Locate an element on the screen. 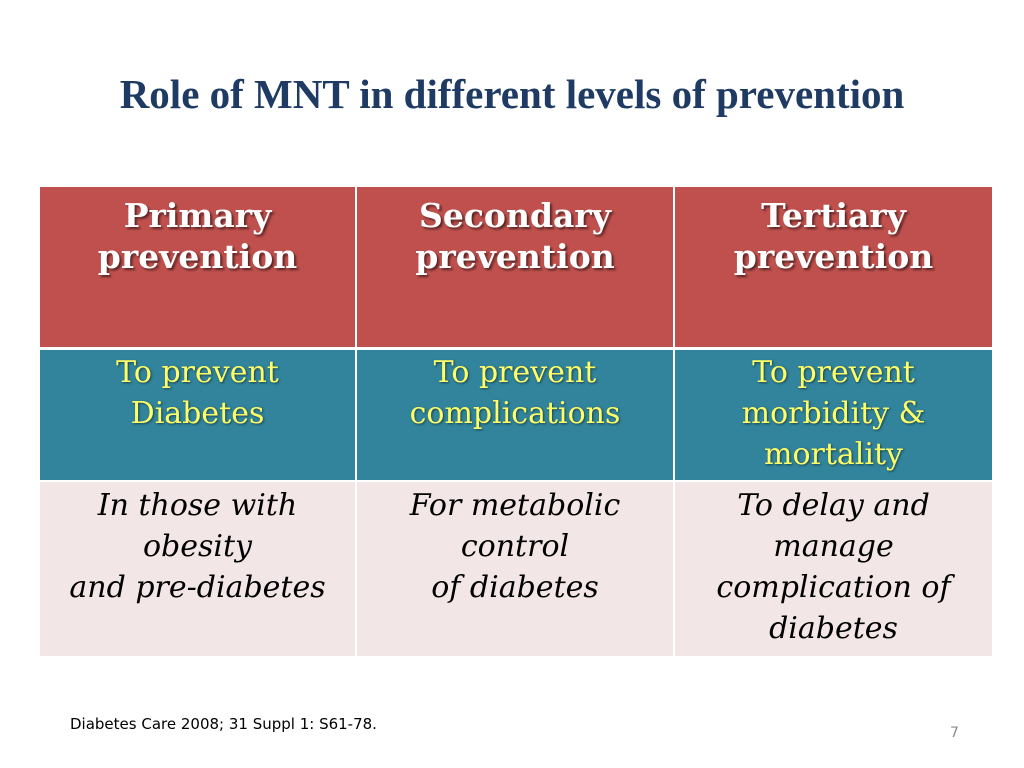  target-line: of diabetes is located at coordinates (515, 587).